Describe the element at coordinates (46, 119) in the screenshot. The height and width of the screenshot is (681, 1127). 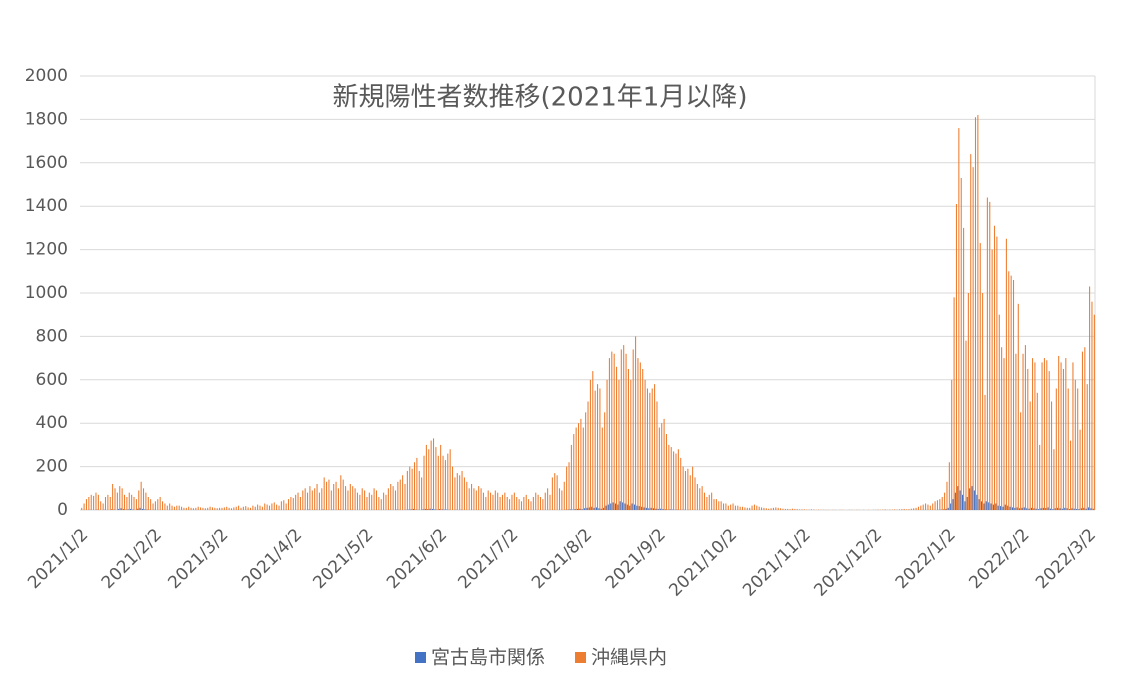
I see `y-tick-label: 1800` at that location.